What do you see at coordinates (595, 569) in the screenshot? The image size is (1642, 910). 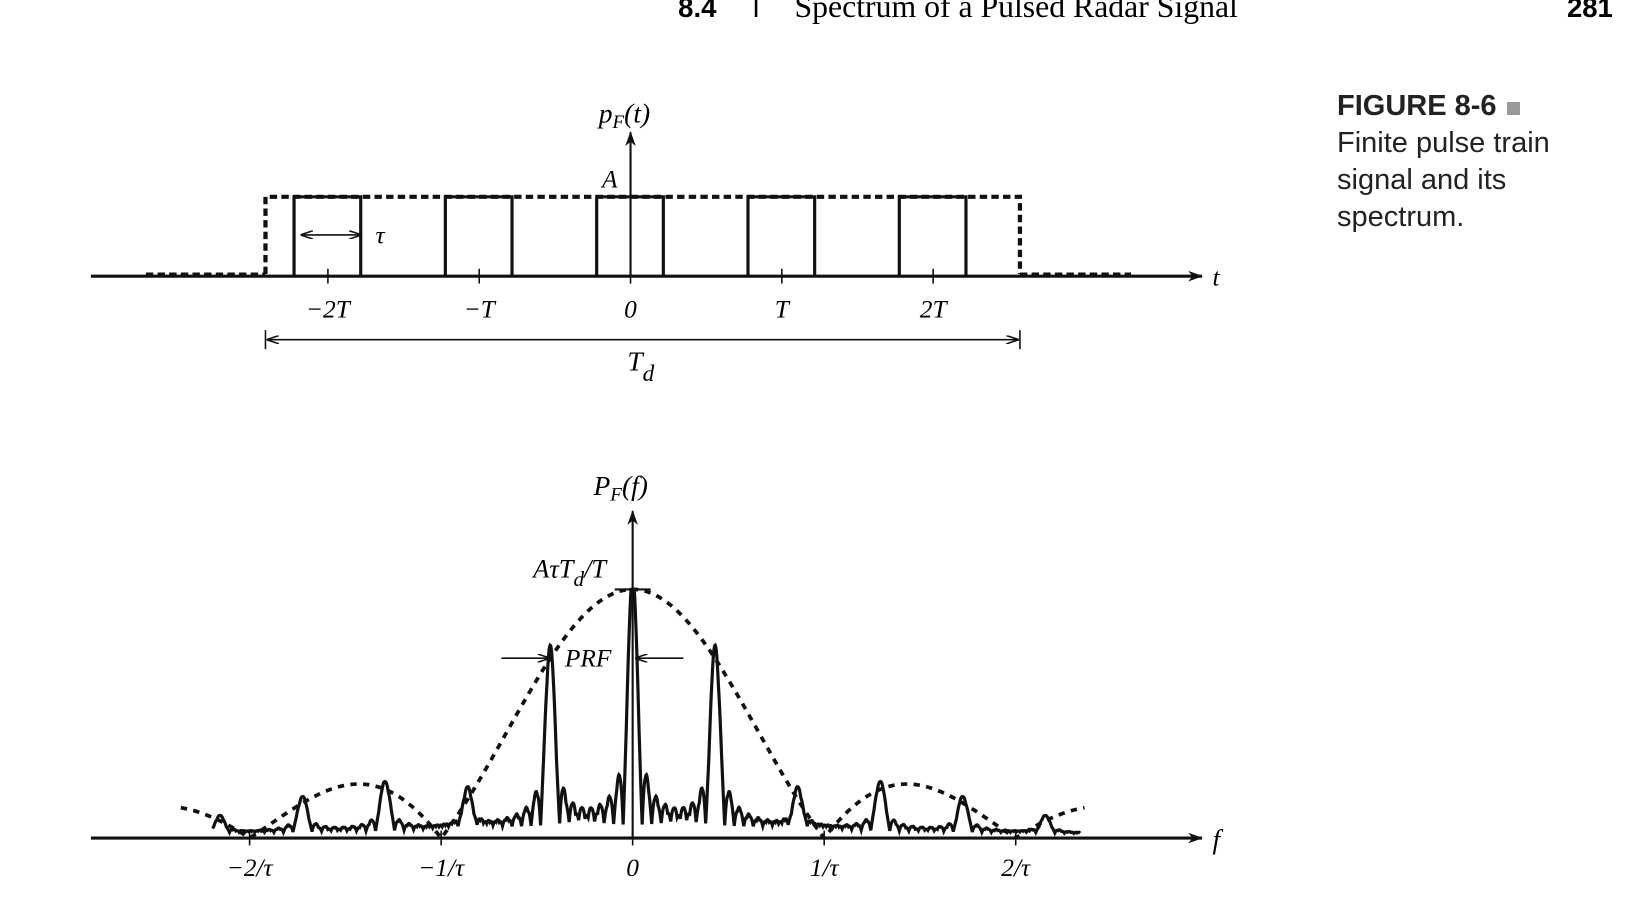 I see `label-tail: /T` at bounding box center [595, 569].